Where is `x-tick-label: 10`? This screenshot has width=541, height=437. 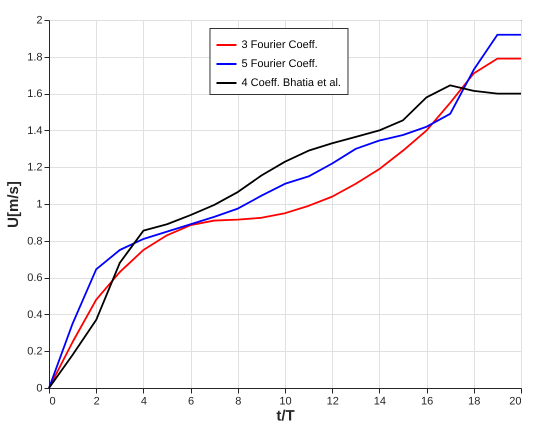 x-tick-label: 10 is located at coordinates (285, 402).